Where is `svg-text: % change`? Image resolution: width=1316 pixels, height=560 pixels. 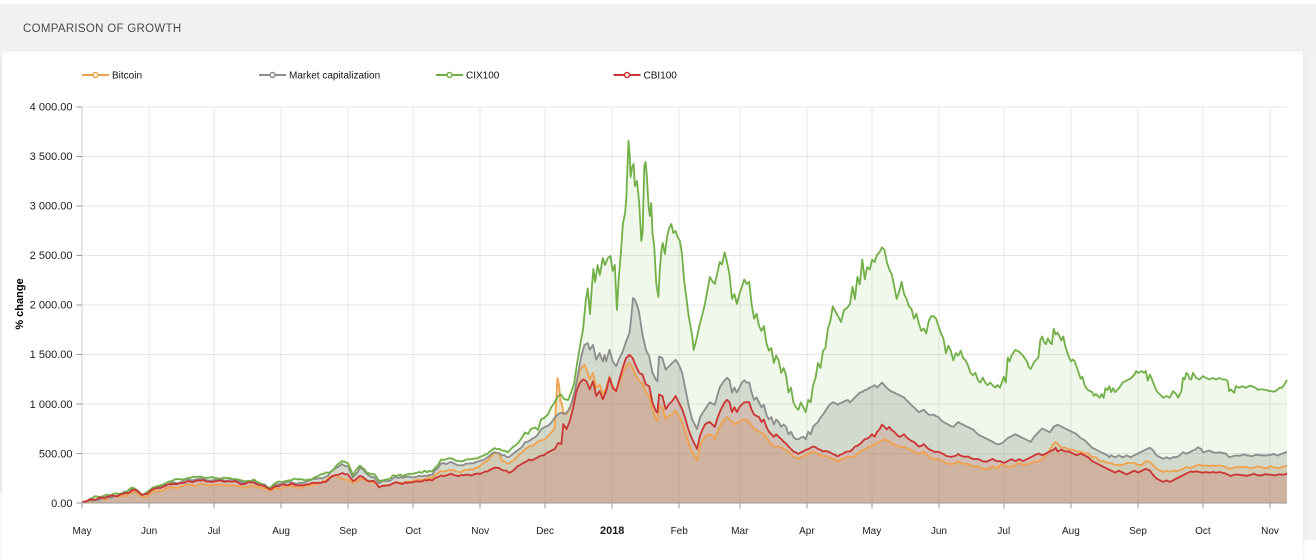 svg-text: % change is located at coordinates (20, 303).